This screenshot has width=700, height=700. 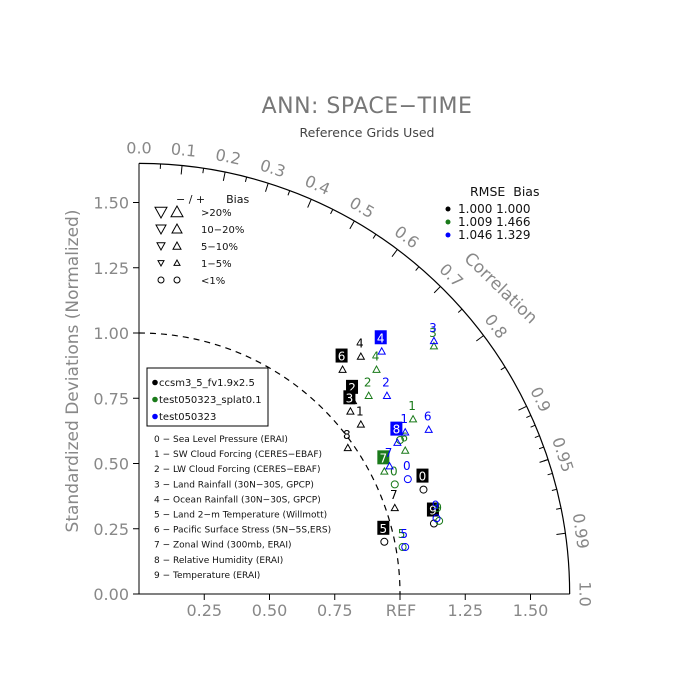 What do you see at coordinates (155, 399) in the screenshot?
I see `series-legend-dot` at bounding box center [155, 399].